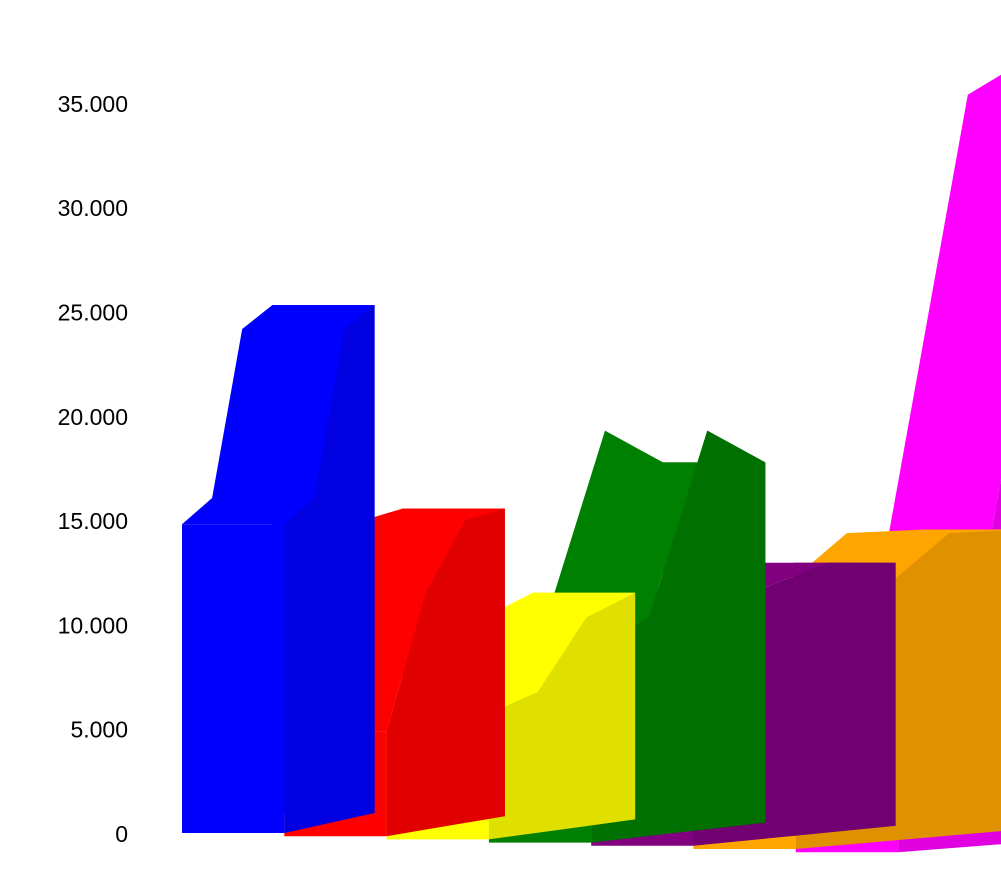  Describe the element at coordinates (233, 678) in the screenshot. I see `ribbon-front` at that location.